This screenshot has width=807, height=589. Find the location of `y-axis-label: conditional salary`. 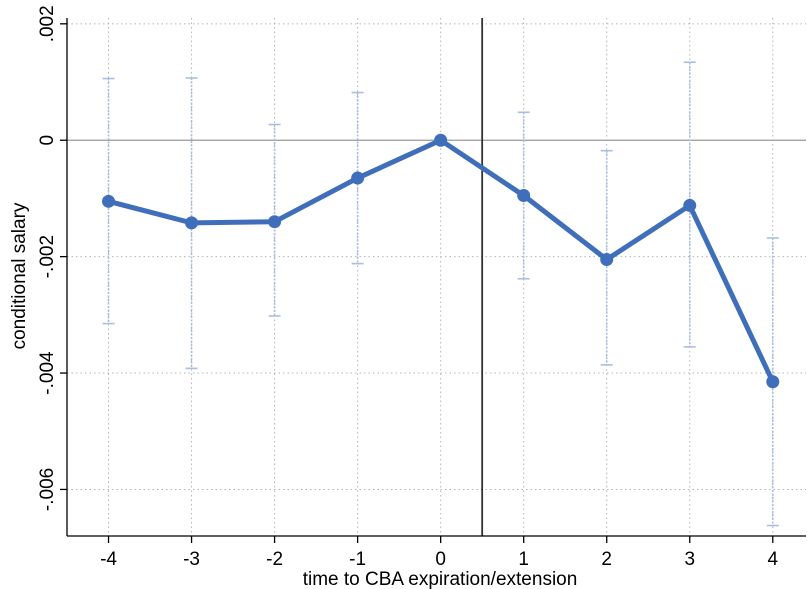

y-axis-label: conditional salary is located at coordinates (19, 275).